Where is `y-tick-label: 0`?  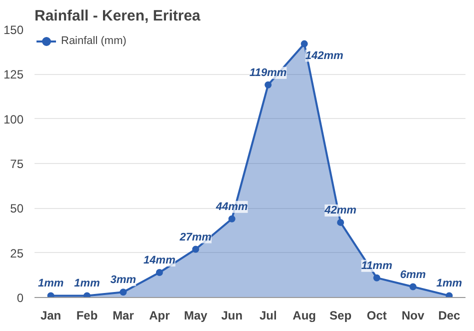
y-tick-label: 0 is located at coordinates (20, 298).